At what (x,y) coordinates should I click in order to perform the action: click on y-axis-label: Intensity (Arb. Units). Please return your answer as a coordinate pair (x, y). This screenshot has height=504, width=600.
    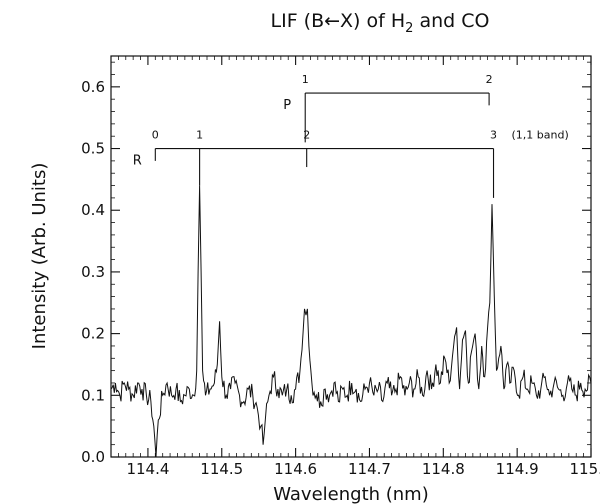
    Looking at the image, I should click on (39, 256).